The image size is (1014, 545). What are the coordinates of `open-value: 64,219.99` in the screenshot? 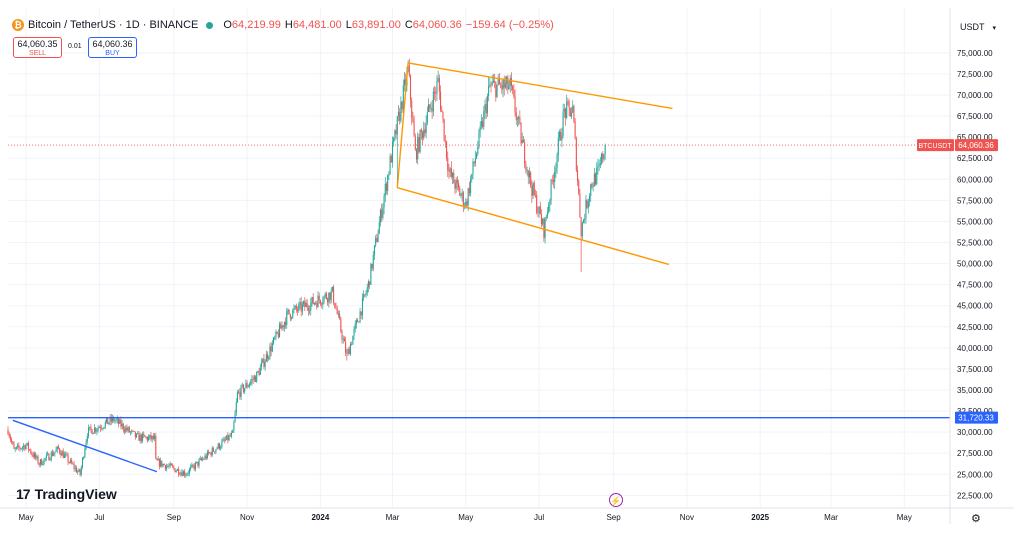 It's located at (256, 25).